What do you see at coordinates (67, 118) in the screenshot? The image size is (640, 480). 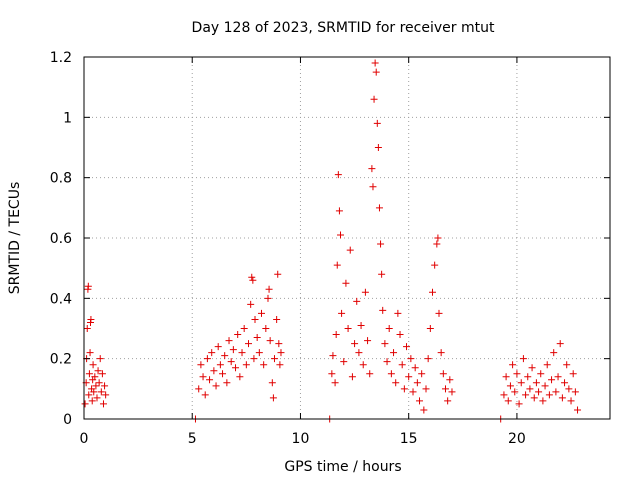 I see `y-tick-label: 1` at bounding box center [67, 118].